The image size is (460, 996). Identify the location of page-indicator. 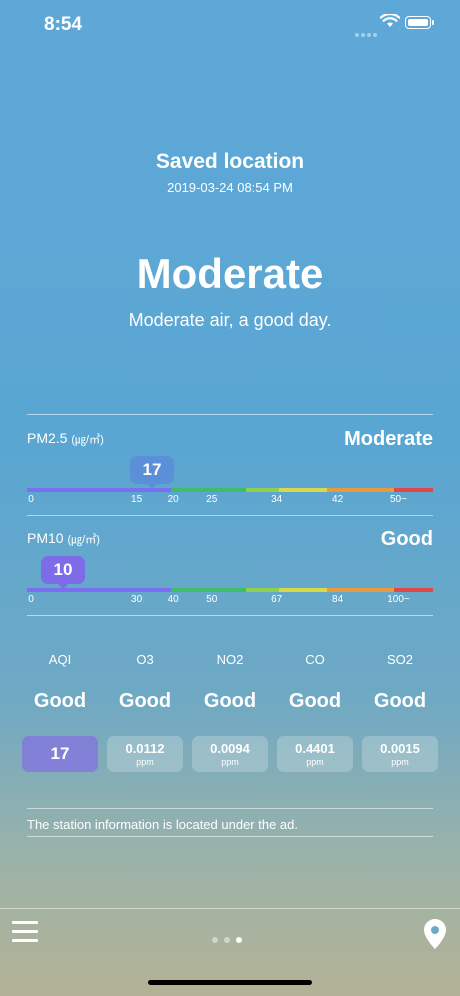
(230, 939).